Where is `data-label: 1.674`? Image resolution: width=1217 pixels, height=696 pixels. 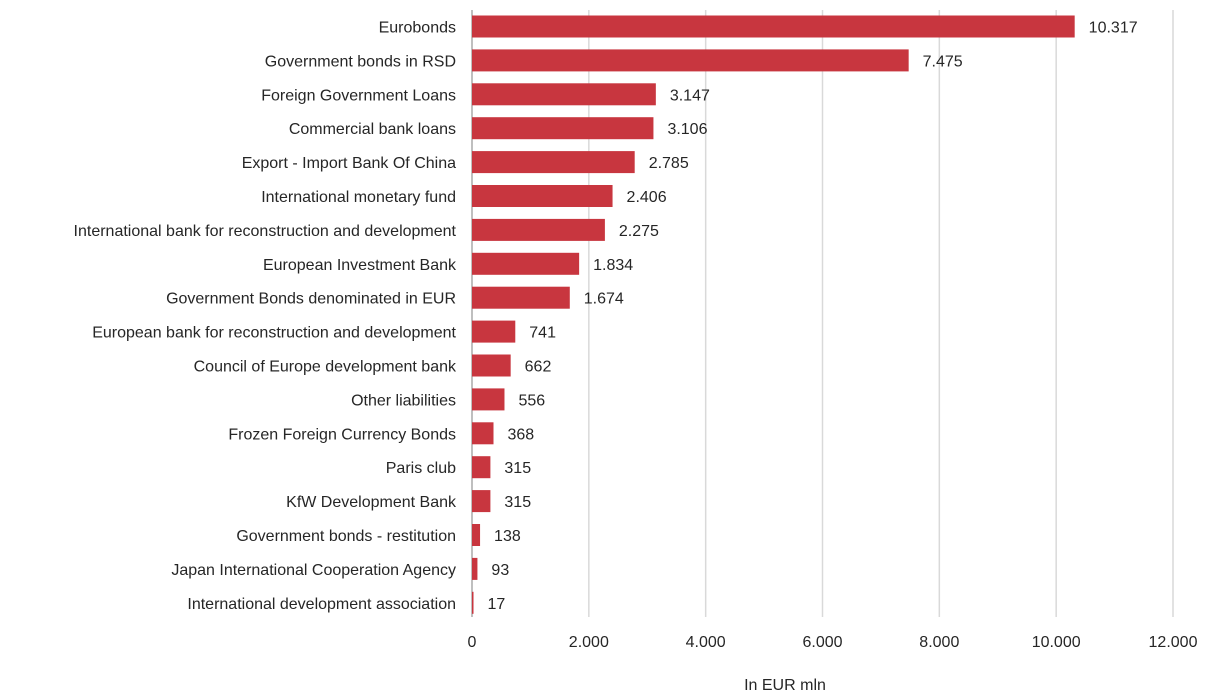 data-label: 1.674 is located at coordinates (604, 299).